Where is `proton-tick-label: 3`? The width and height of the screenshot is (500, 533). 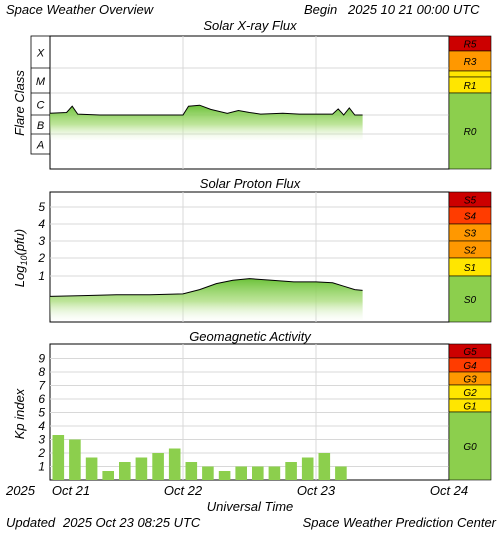
proton-tick-label: 3 is located at coordinates (41, 241).